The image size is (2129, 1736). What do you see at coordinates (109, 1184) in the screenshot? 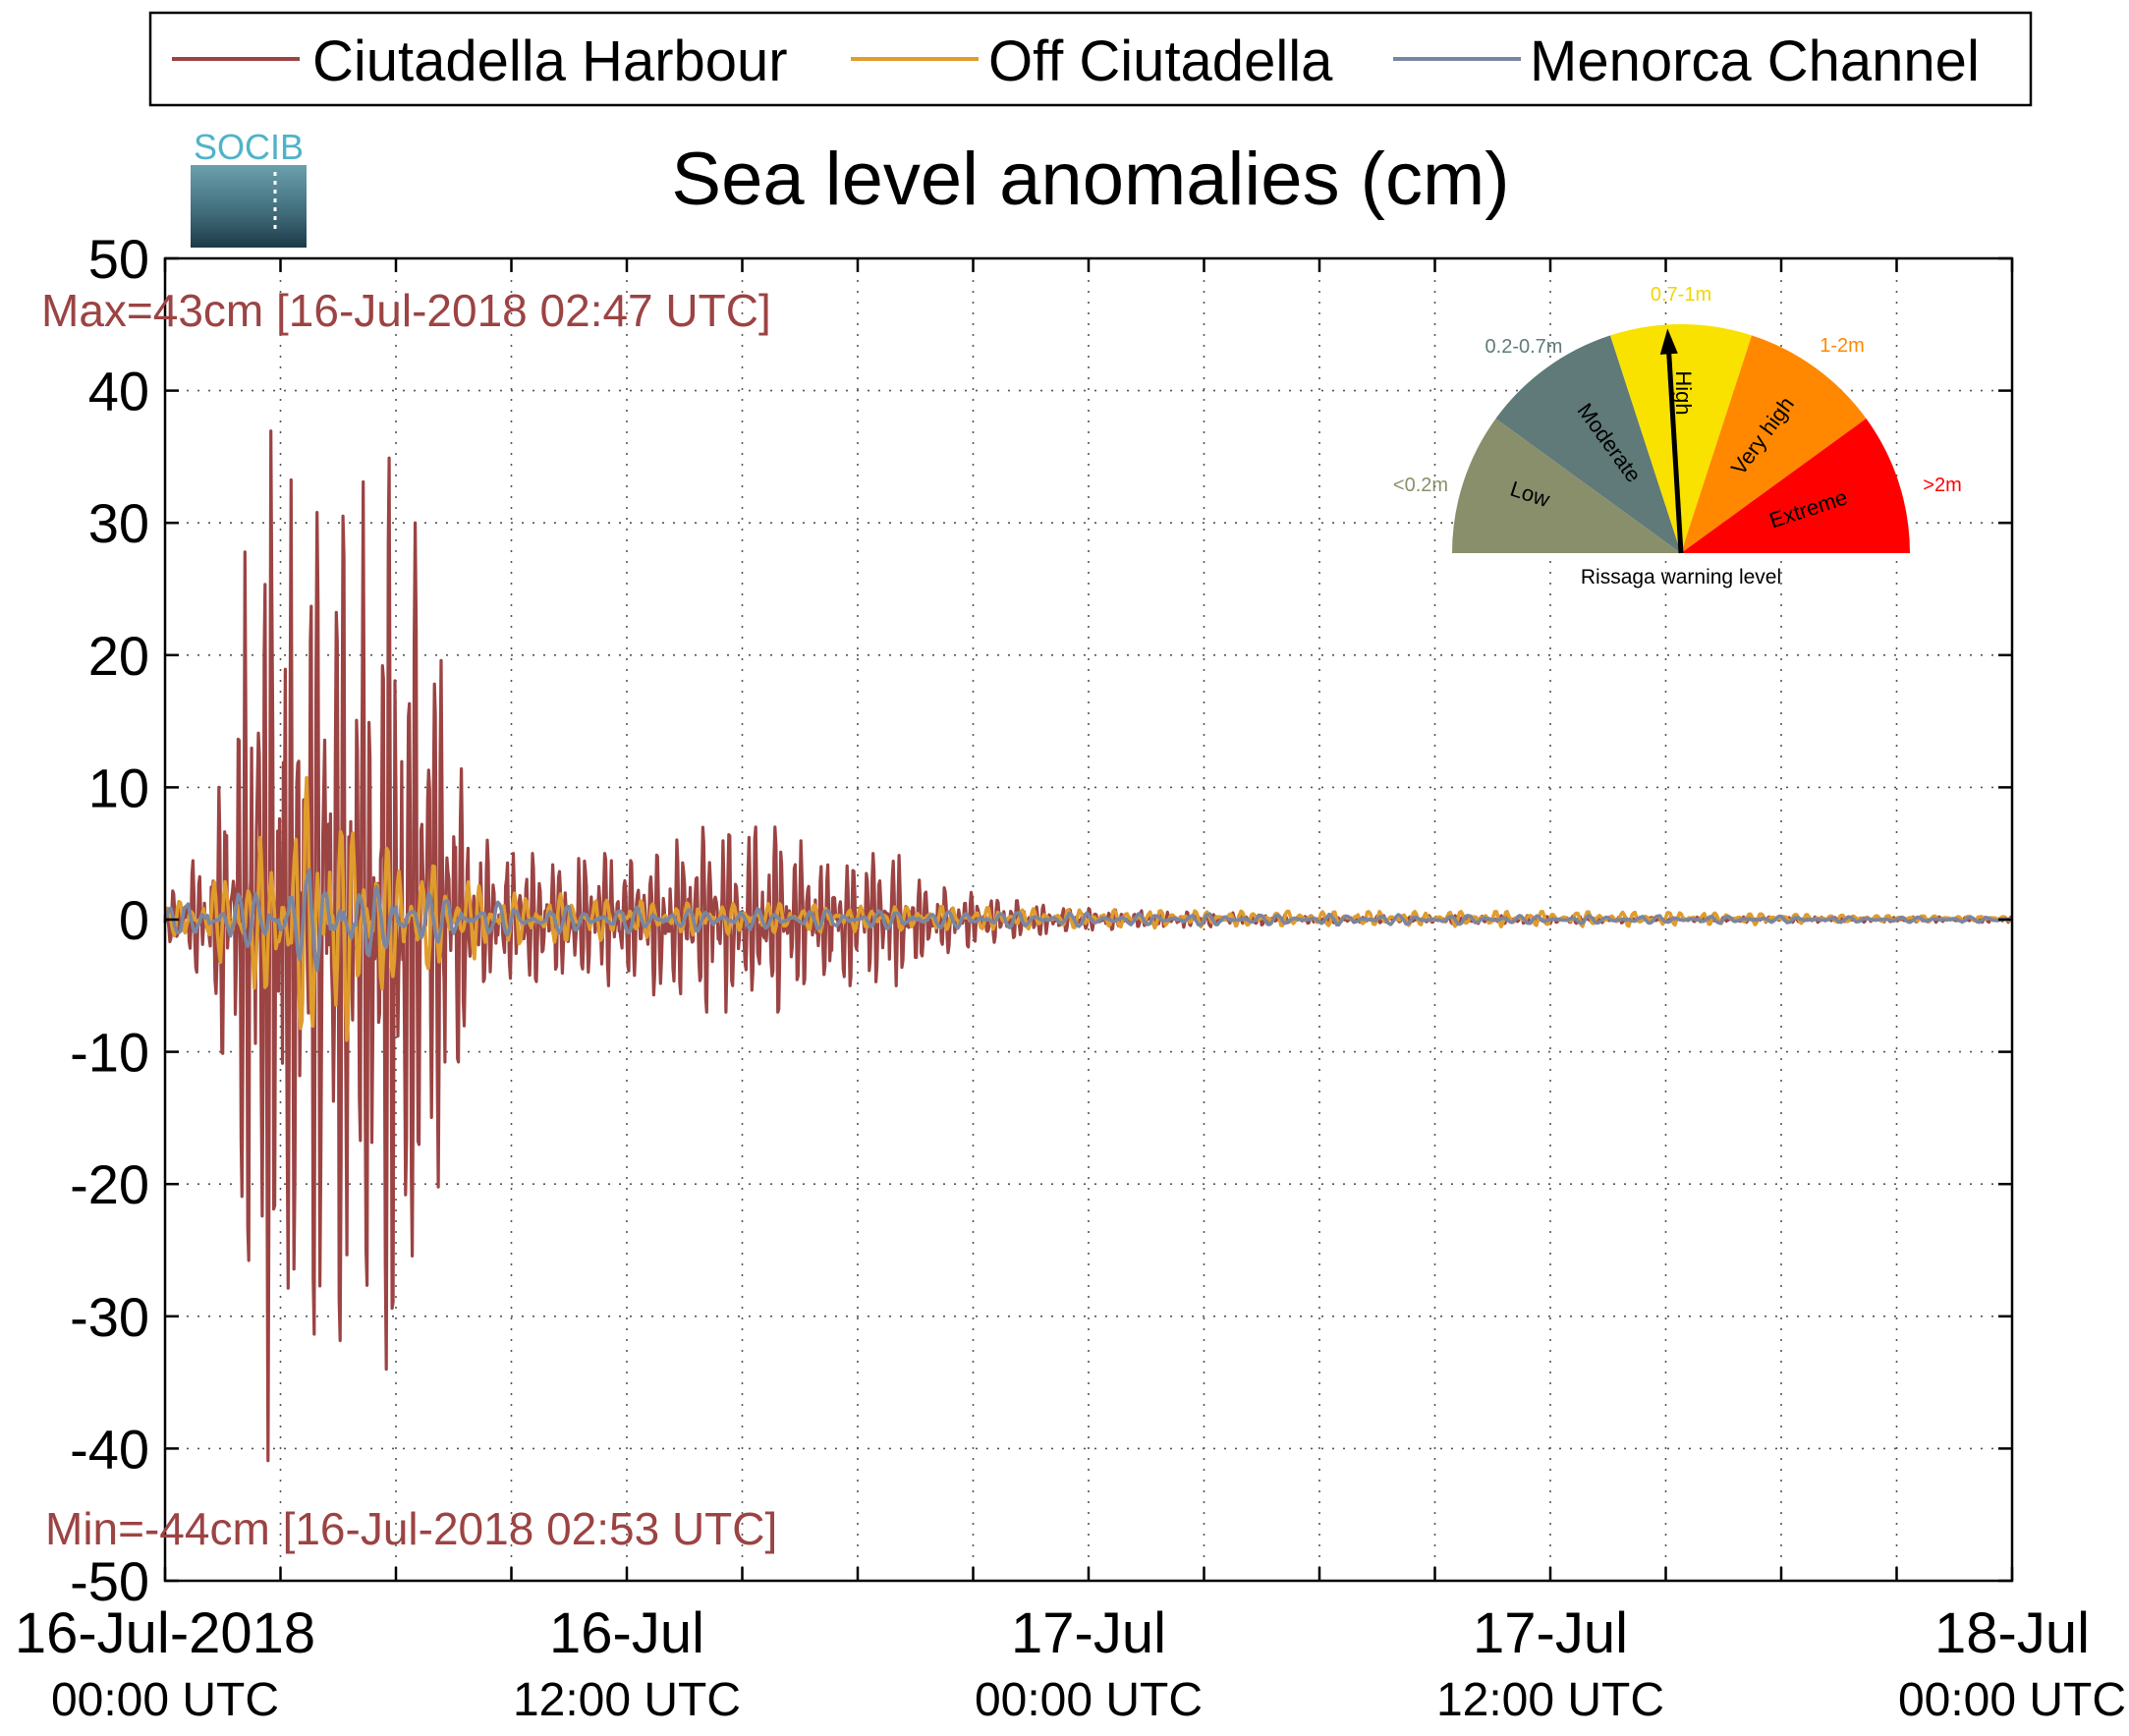
I see `y-tick-label: -20` at bounding box center [109, 1184].